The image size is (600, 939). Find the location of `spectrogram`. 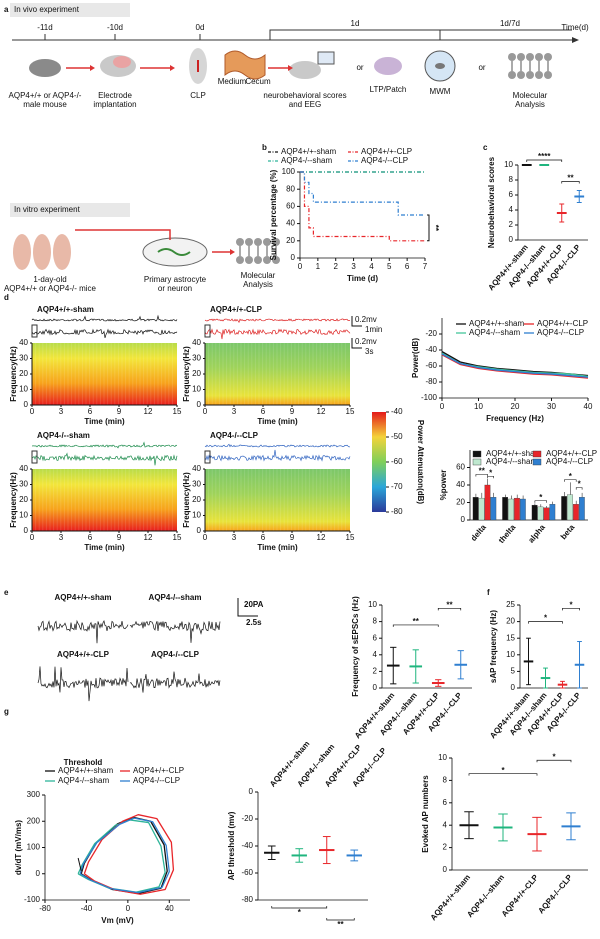

spectrogram is located at coordinates (277, 500).